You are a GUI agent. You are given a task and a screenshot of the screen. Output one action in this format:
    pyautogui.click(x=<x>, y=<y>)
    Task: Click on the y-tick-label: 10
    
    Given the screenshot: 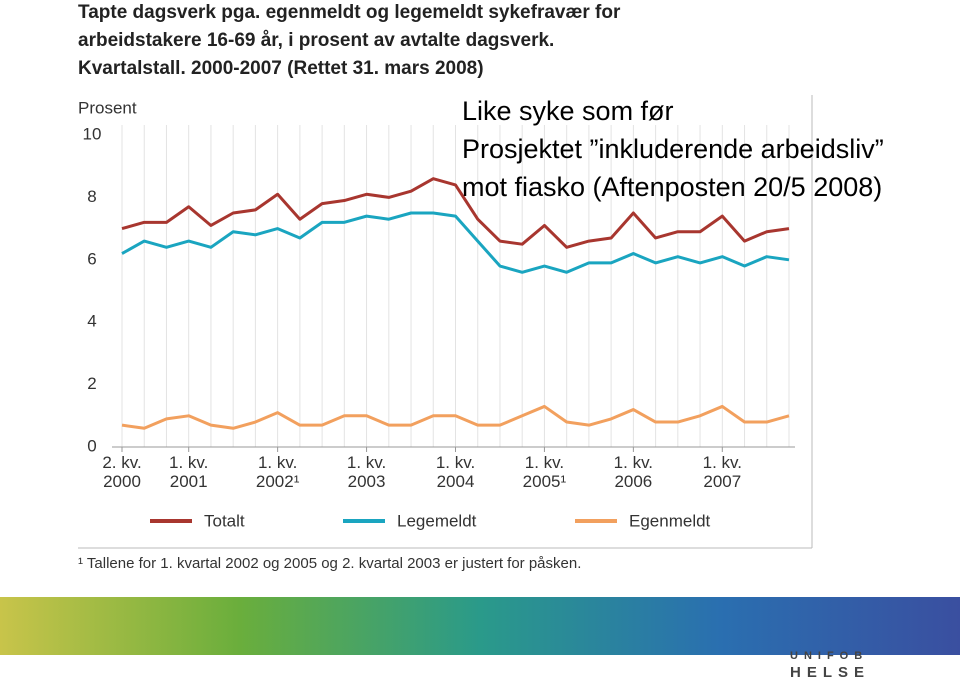 What is the action you would take?
    pyautogui.click(x=92, y=133)
    